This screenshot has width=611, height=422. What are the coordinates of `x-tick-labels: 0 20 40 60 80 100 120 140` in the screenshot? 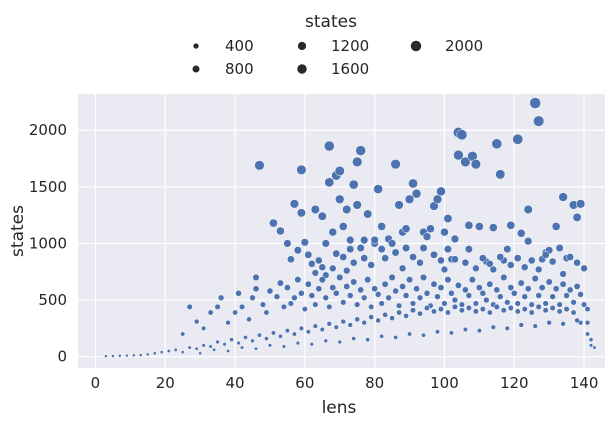 It's located at (345, 383).